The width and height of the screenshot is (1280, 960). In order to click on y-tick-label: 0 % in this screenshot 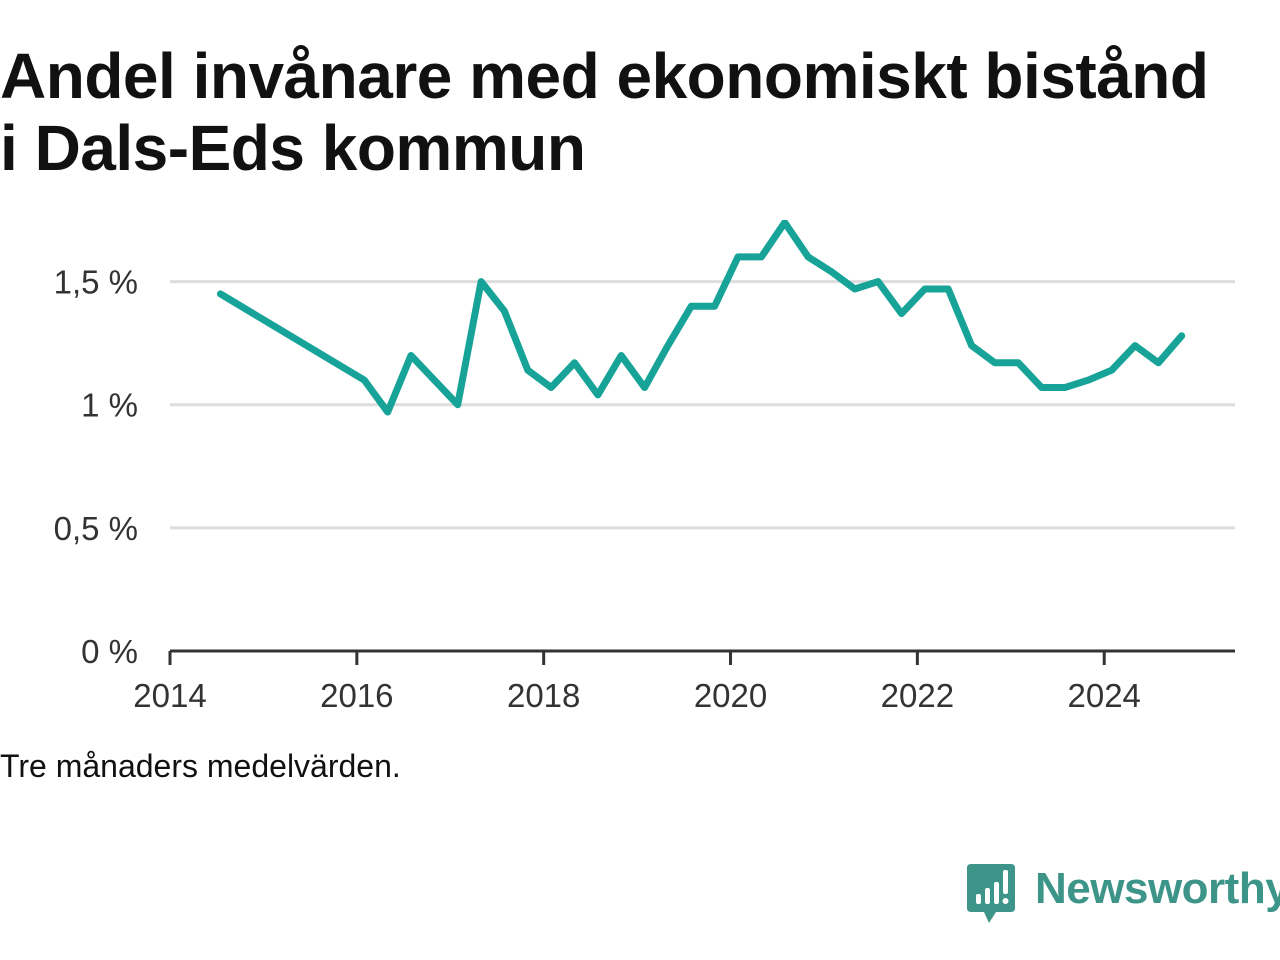, I will do `click(109, 651)`.